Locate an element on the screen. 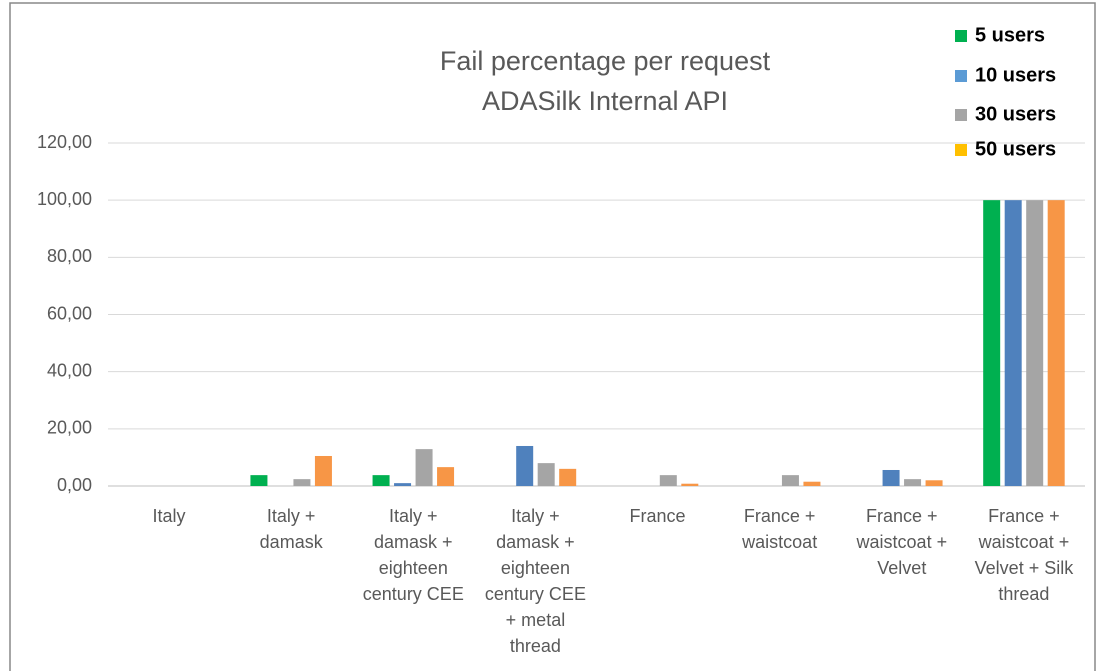 The height and width of the screenshot is (671, 1102). y-tick-label: 40,00 is located at coordinates (69, 370).